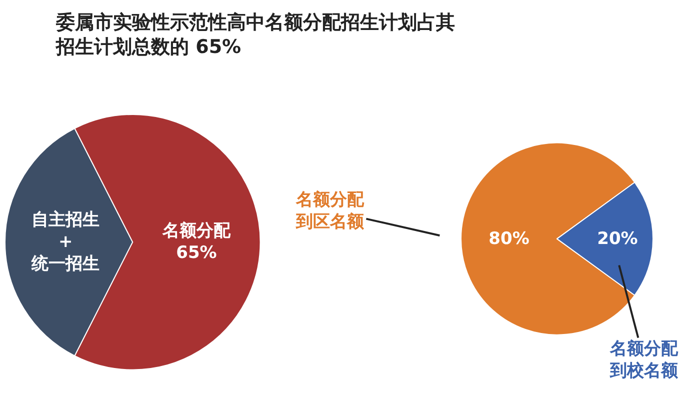  Describe the element at coordinates (330, 222) in the screenshot. I see `category-label: 到区名额` at that location.